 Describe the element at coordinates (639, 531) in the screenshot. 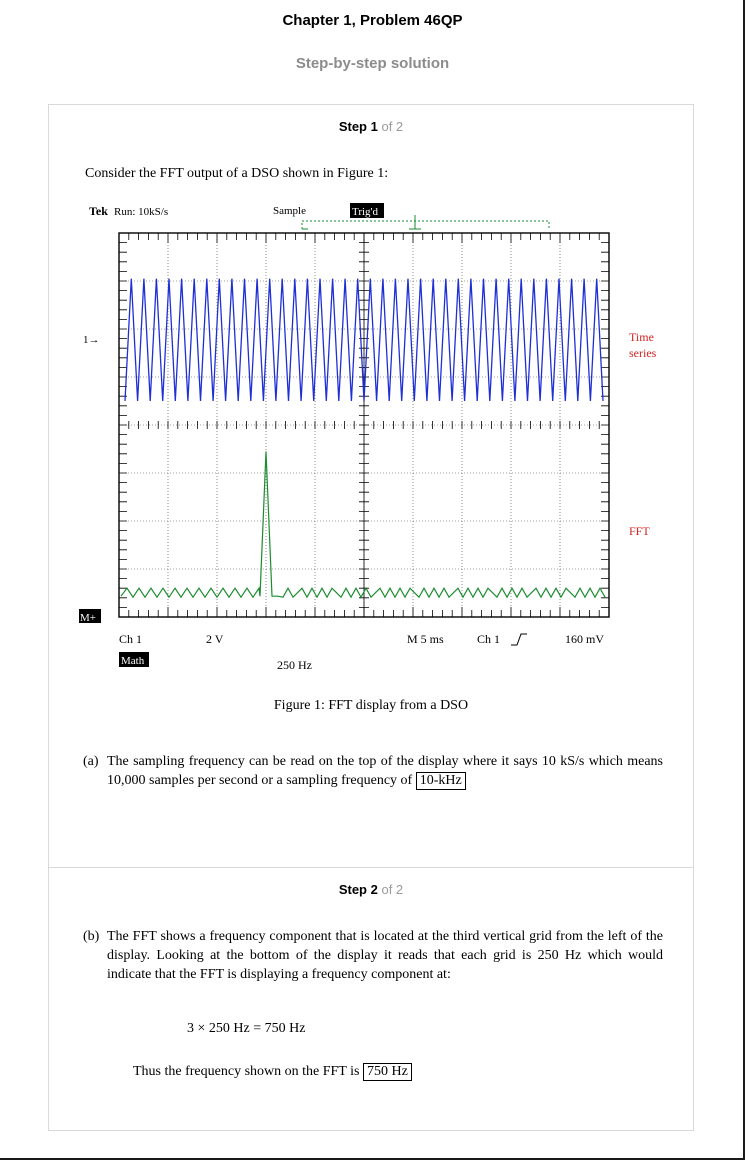

I see `fft-label: FFT` at that location.